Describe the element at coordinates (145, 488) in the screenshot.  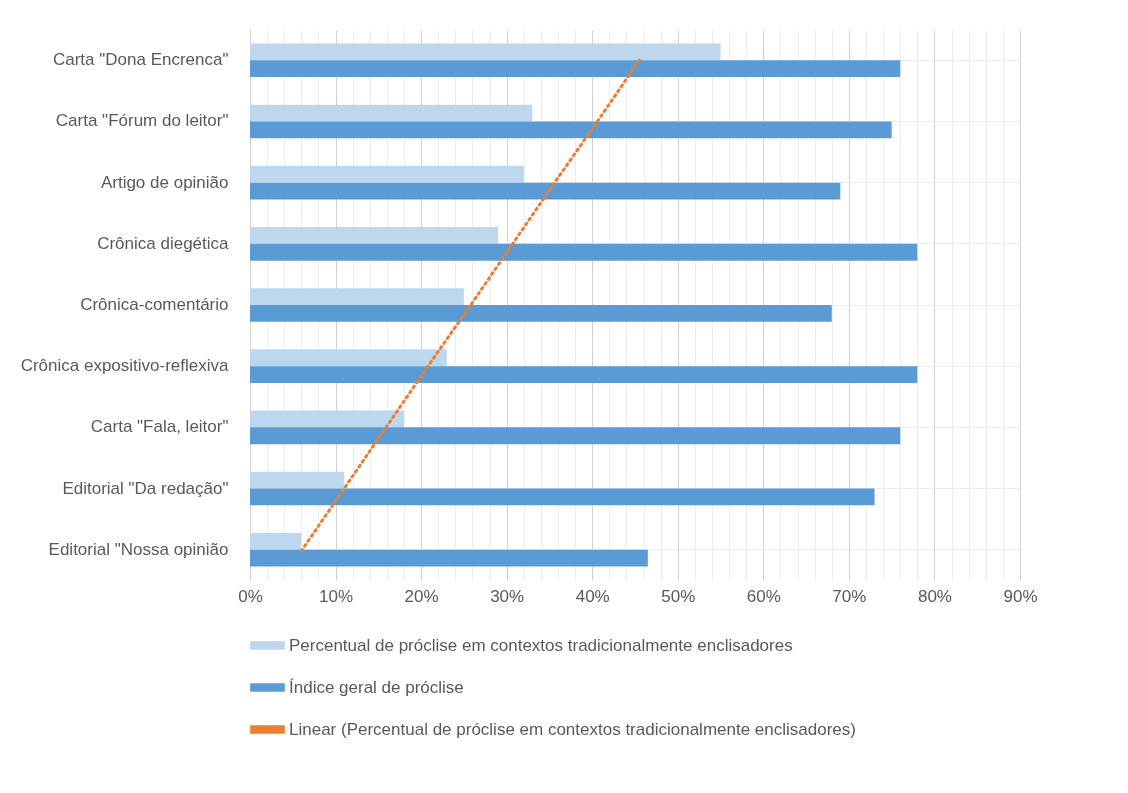
I see `y-tick-label: Editorial "Da redação"` at that location.